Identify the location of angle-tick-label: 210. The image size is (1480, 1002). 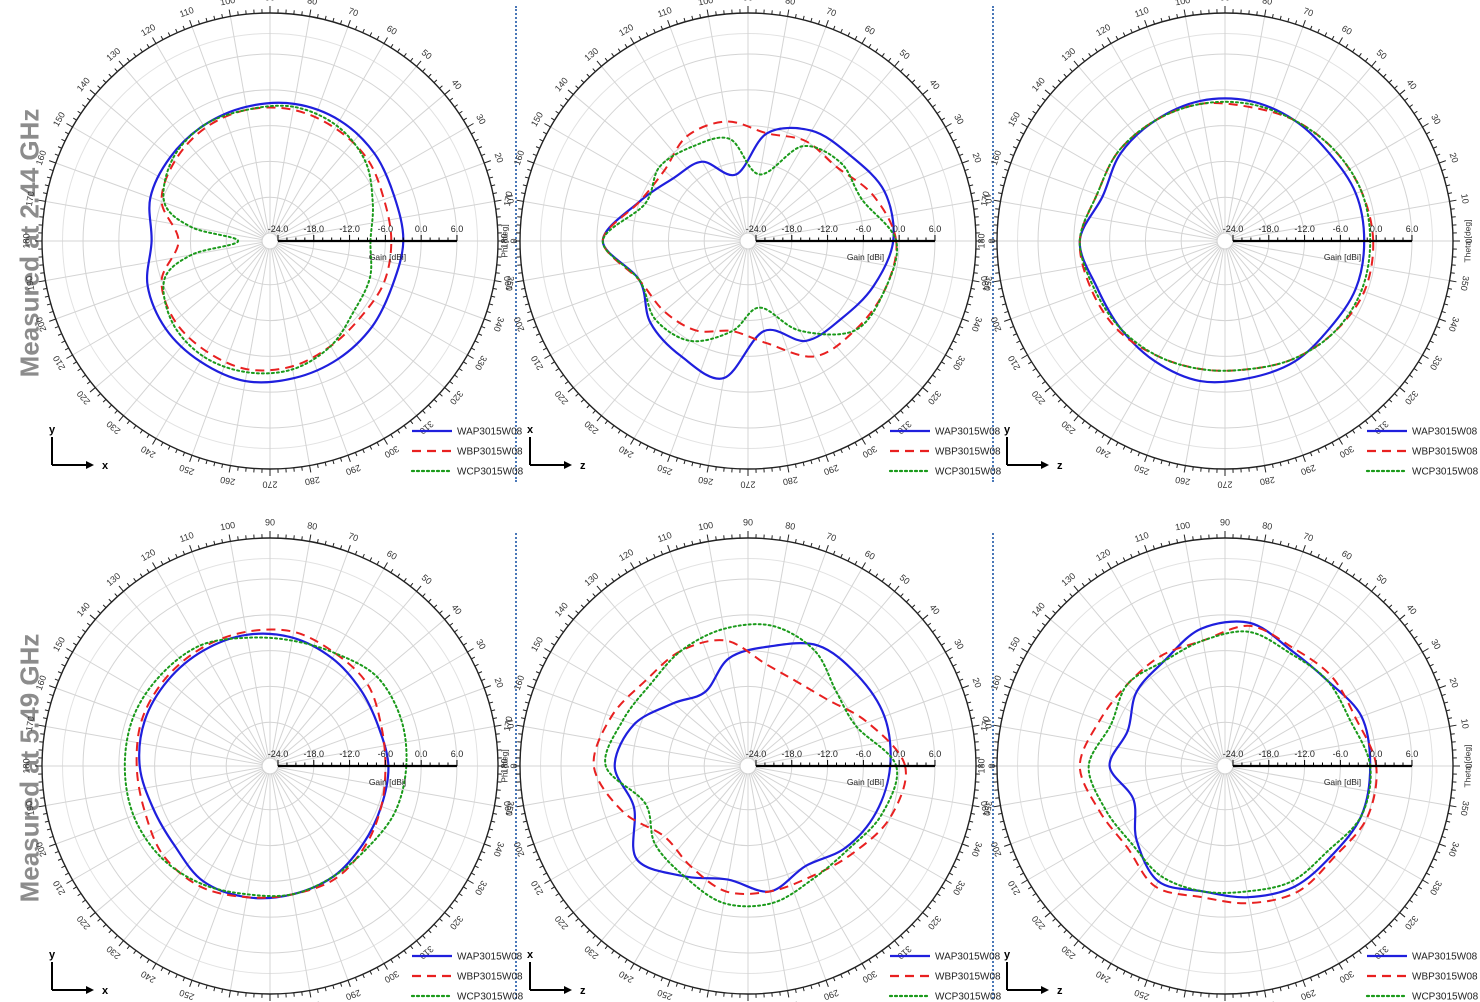
(537, 363).